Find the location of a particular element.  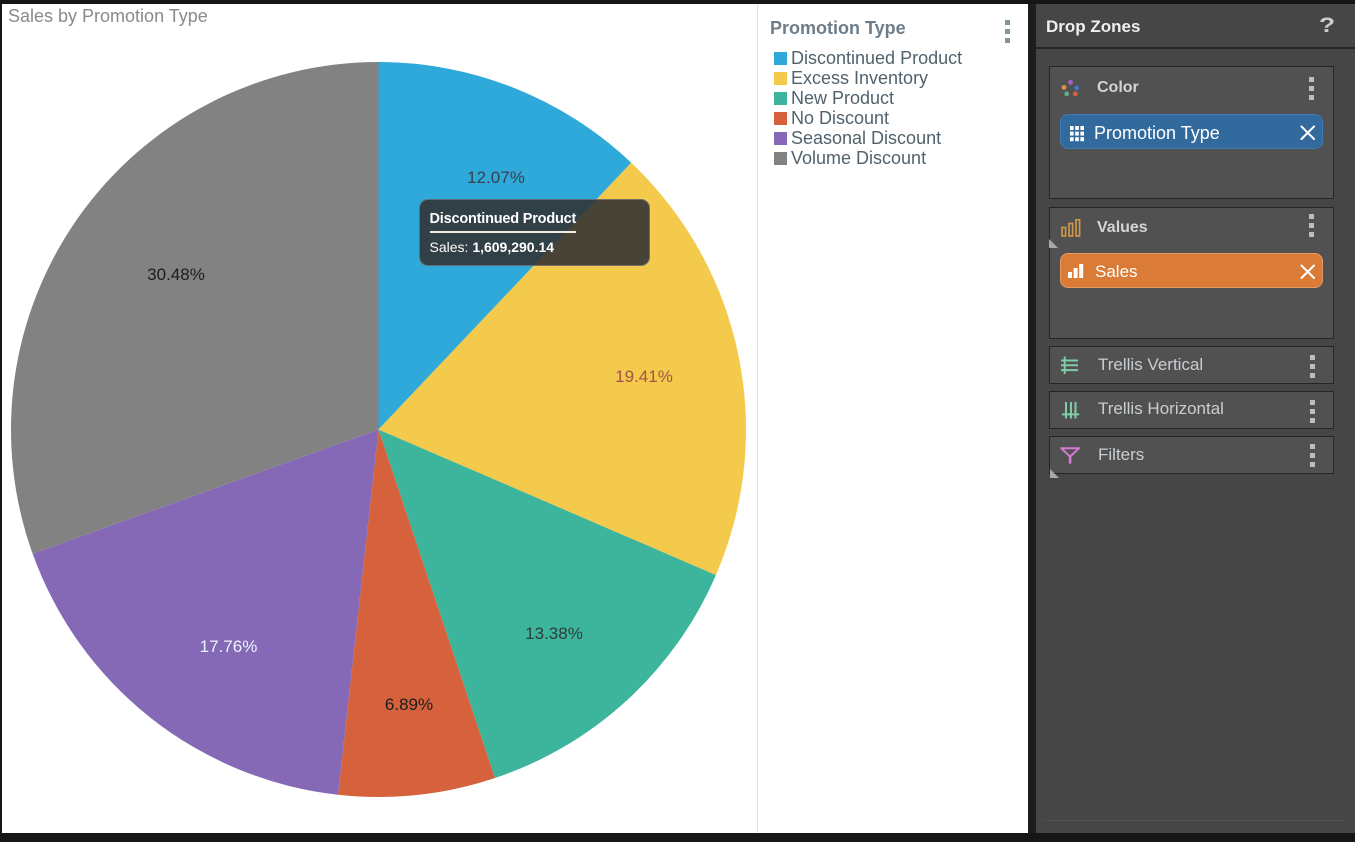

svg-text: 19.41% is located at coordinates (644, 376).